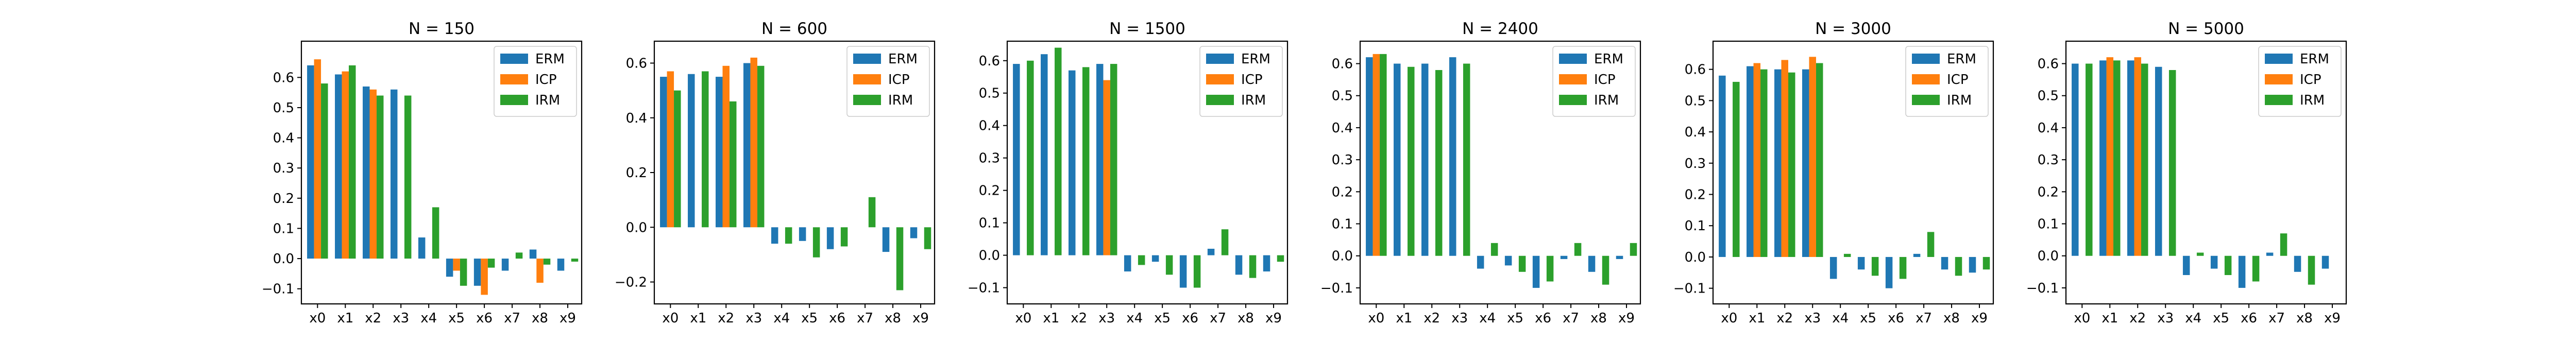 The width and height of the screenshot is (2576, 342). What do you see at coordinates (317, 159) in the screenshot?
I see `bar-icp-x0` at bounding box center [317, 159].